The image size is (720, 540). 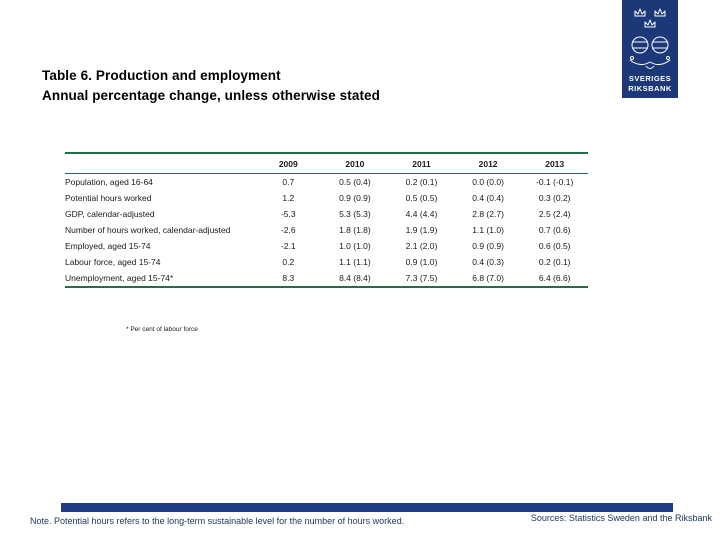 I want to click on cell: 1.0 (1.0), so click(x=355, y=246).